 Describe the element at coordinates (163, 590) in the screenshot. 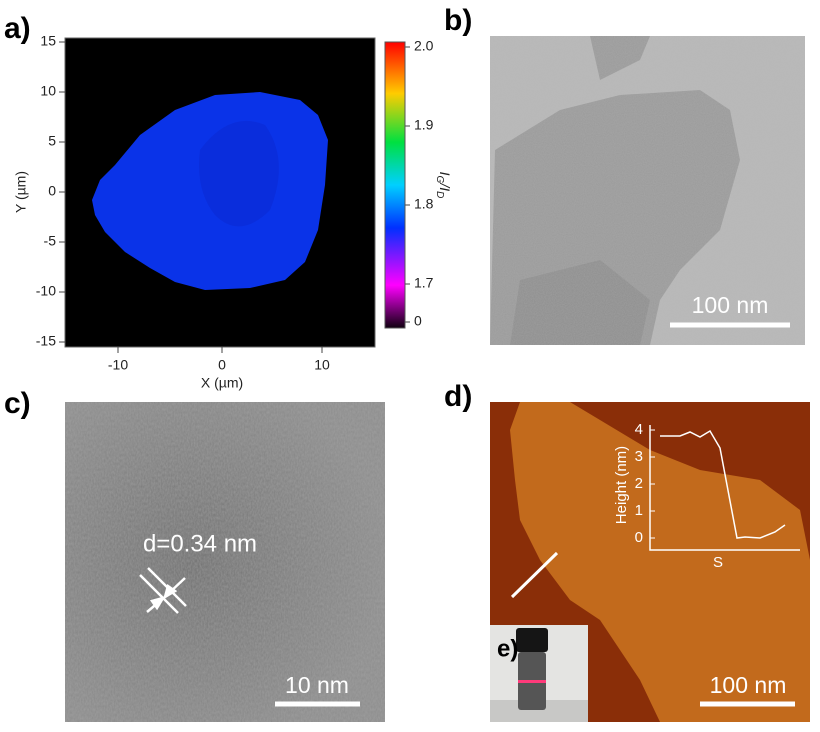

I see `lattice-marker` at that location.